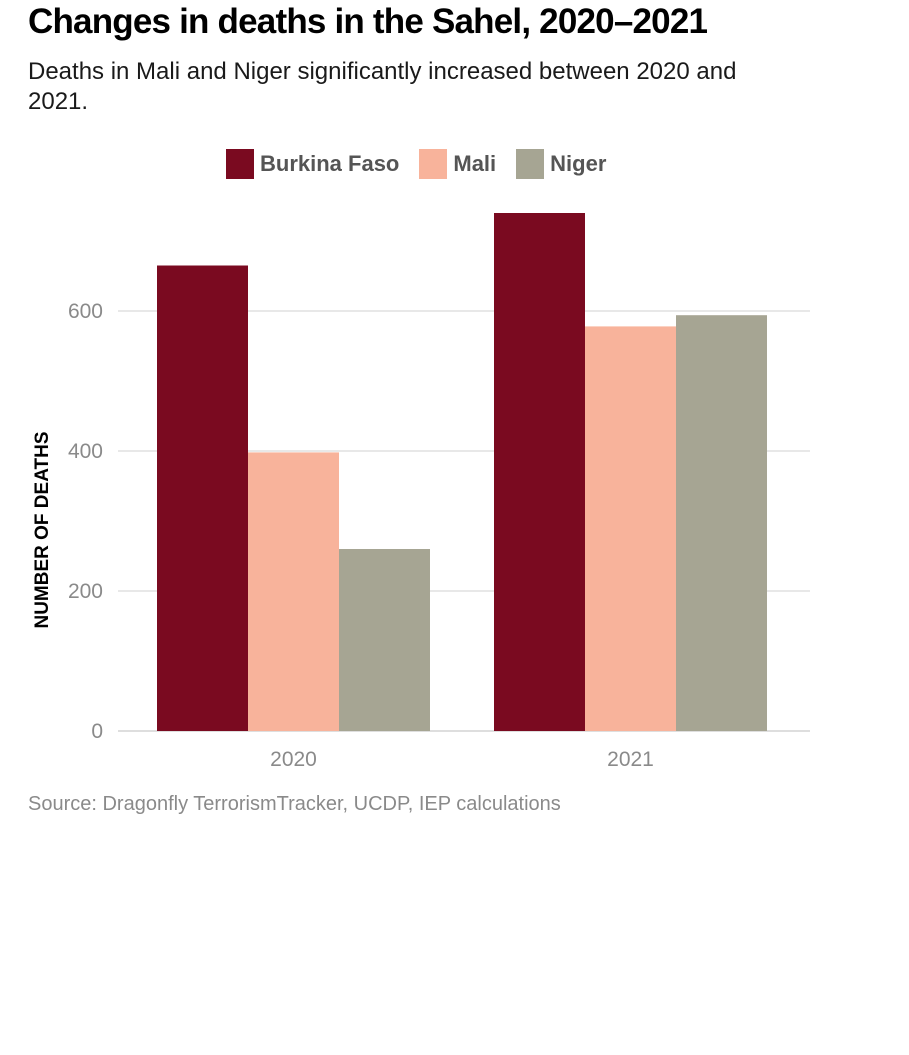 Image resolution: width=909 pixels, height=1055 pixels. I want to click on legend-item-burkina-faso: Burkina Faso, so click(312, 164).